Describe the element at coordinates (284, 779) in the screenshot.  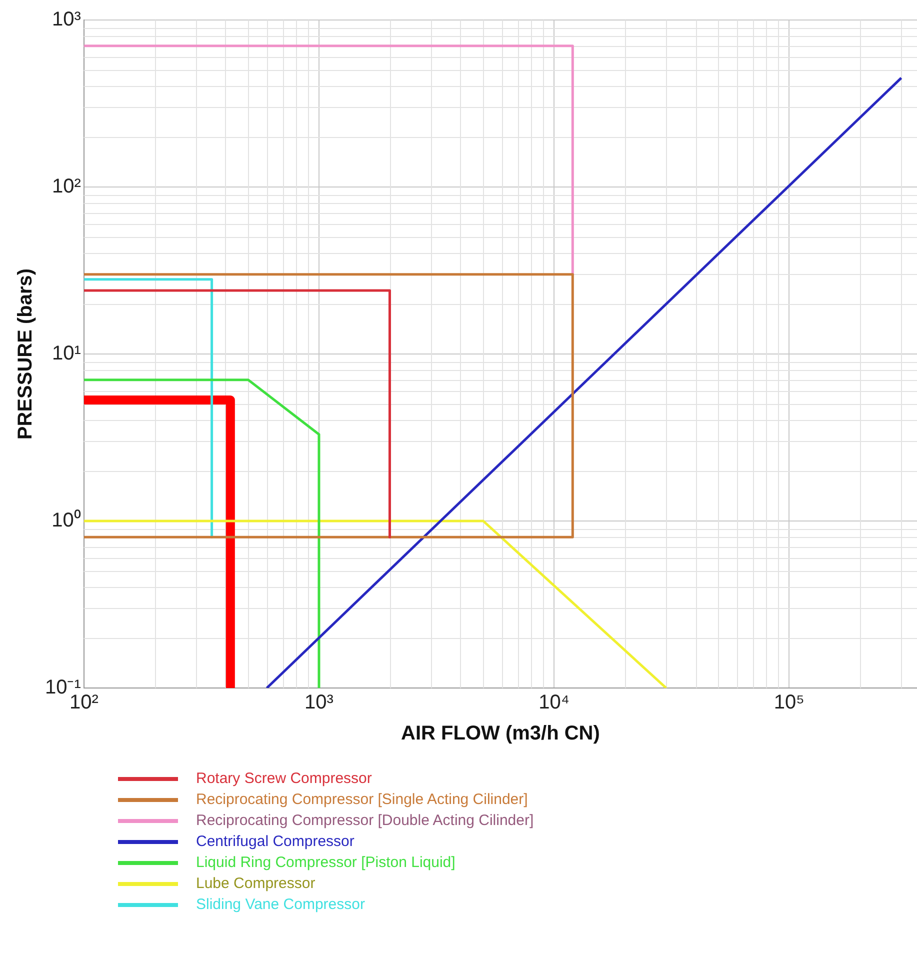
I see `legend-label: Rotary Screw Compressor` at that location.